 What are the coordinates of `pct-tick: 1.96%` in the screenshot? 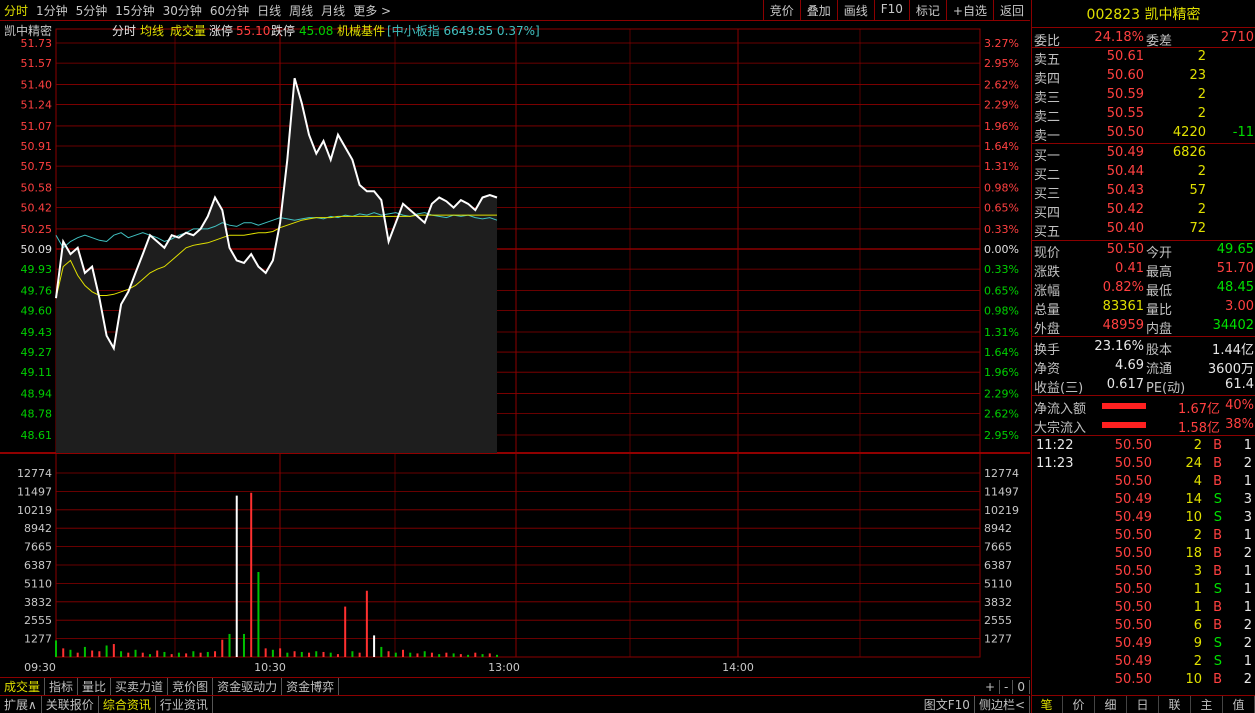 It's located at (1001, 372).